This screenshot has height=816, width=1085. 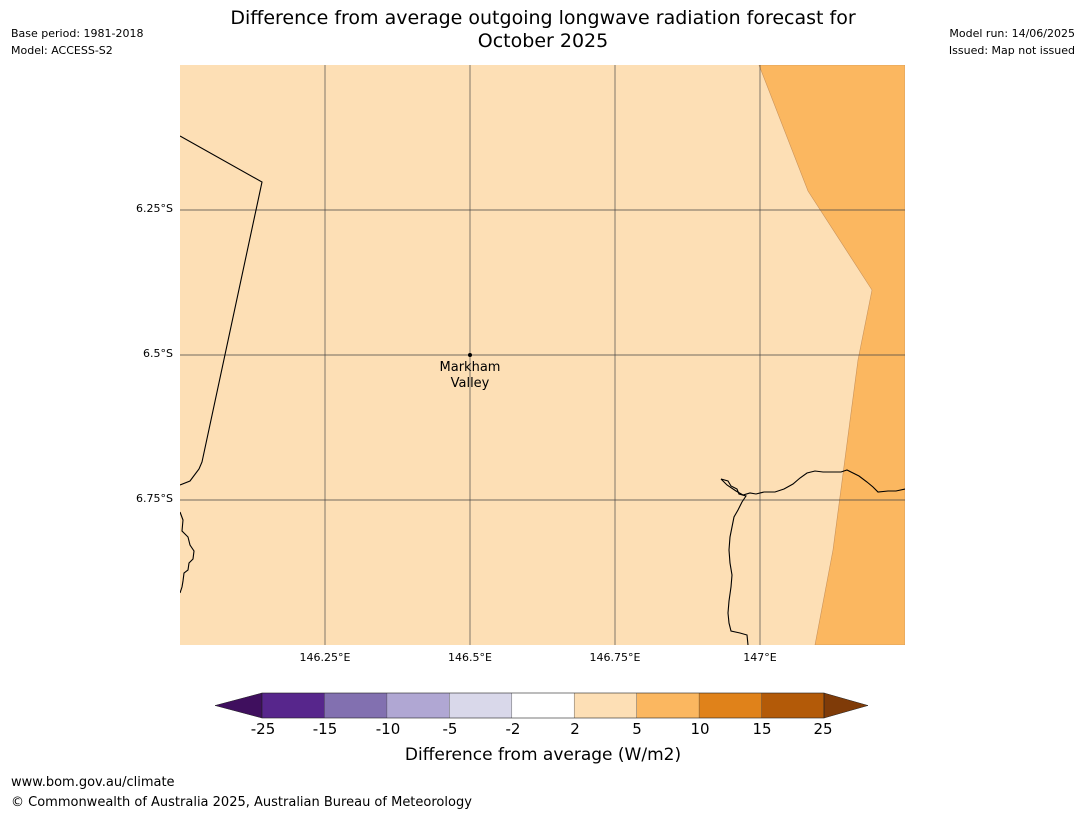 What do you see at coordinates (543, 755) in the screenshot?
I see `colorbar-label: Difference from average (W/m2)` at bounding box center [543, 755].